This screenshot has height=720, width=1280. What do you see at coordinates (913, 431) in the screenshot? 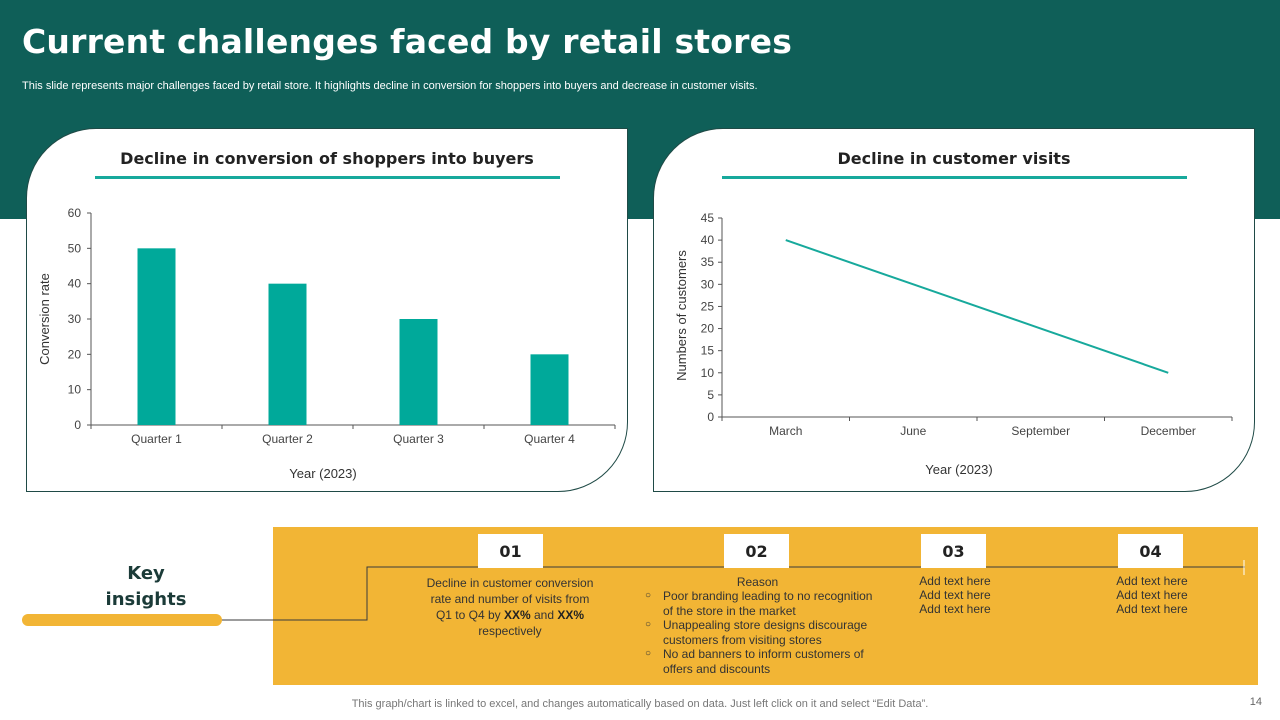
I see `x-tick-label: June` at bounding box center [913, 431].